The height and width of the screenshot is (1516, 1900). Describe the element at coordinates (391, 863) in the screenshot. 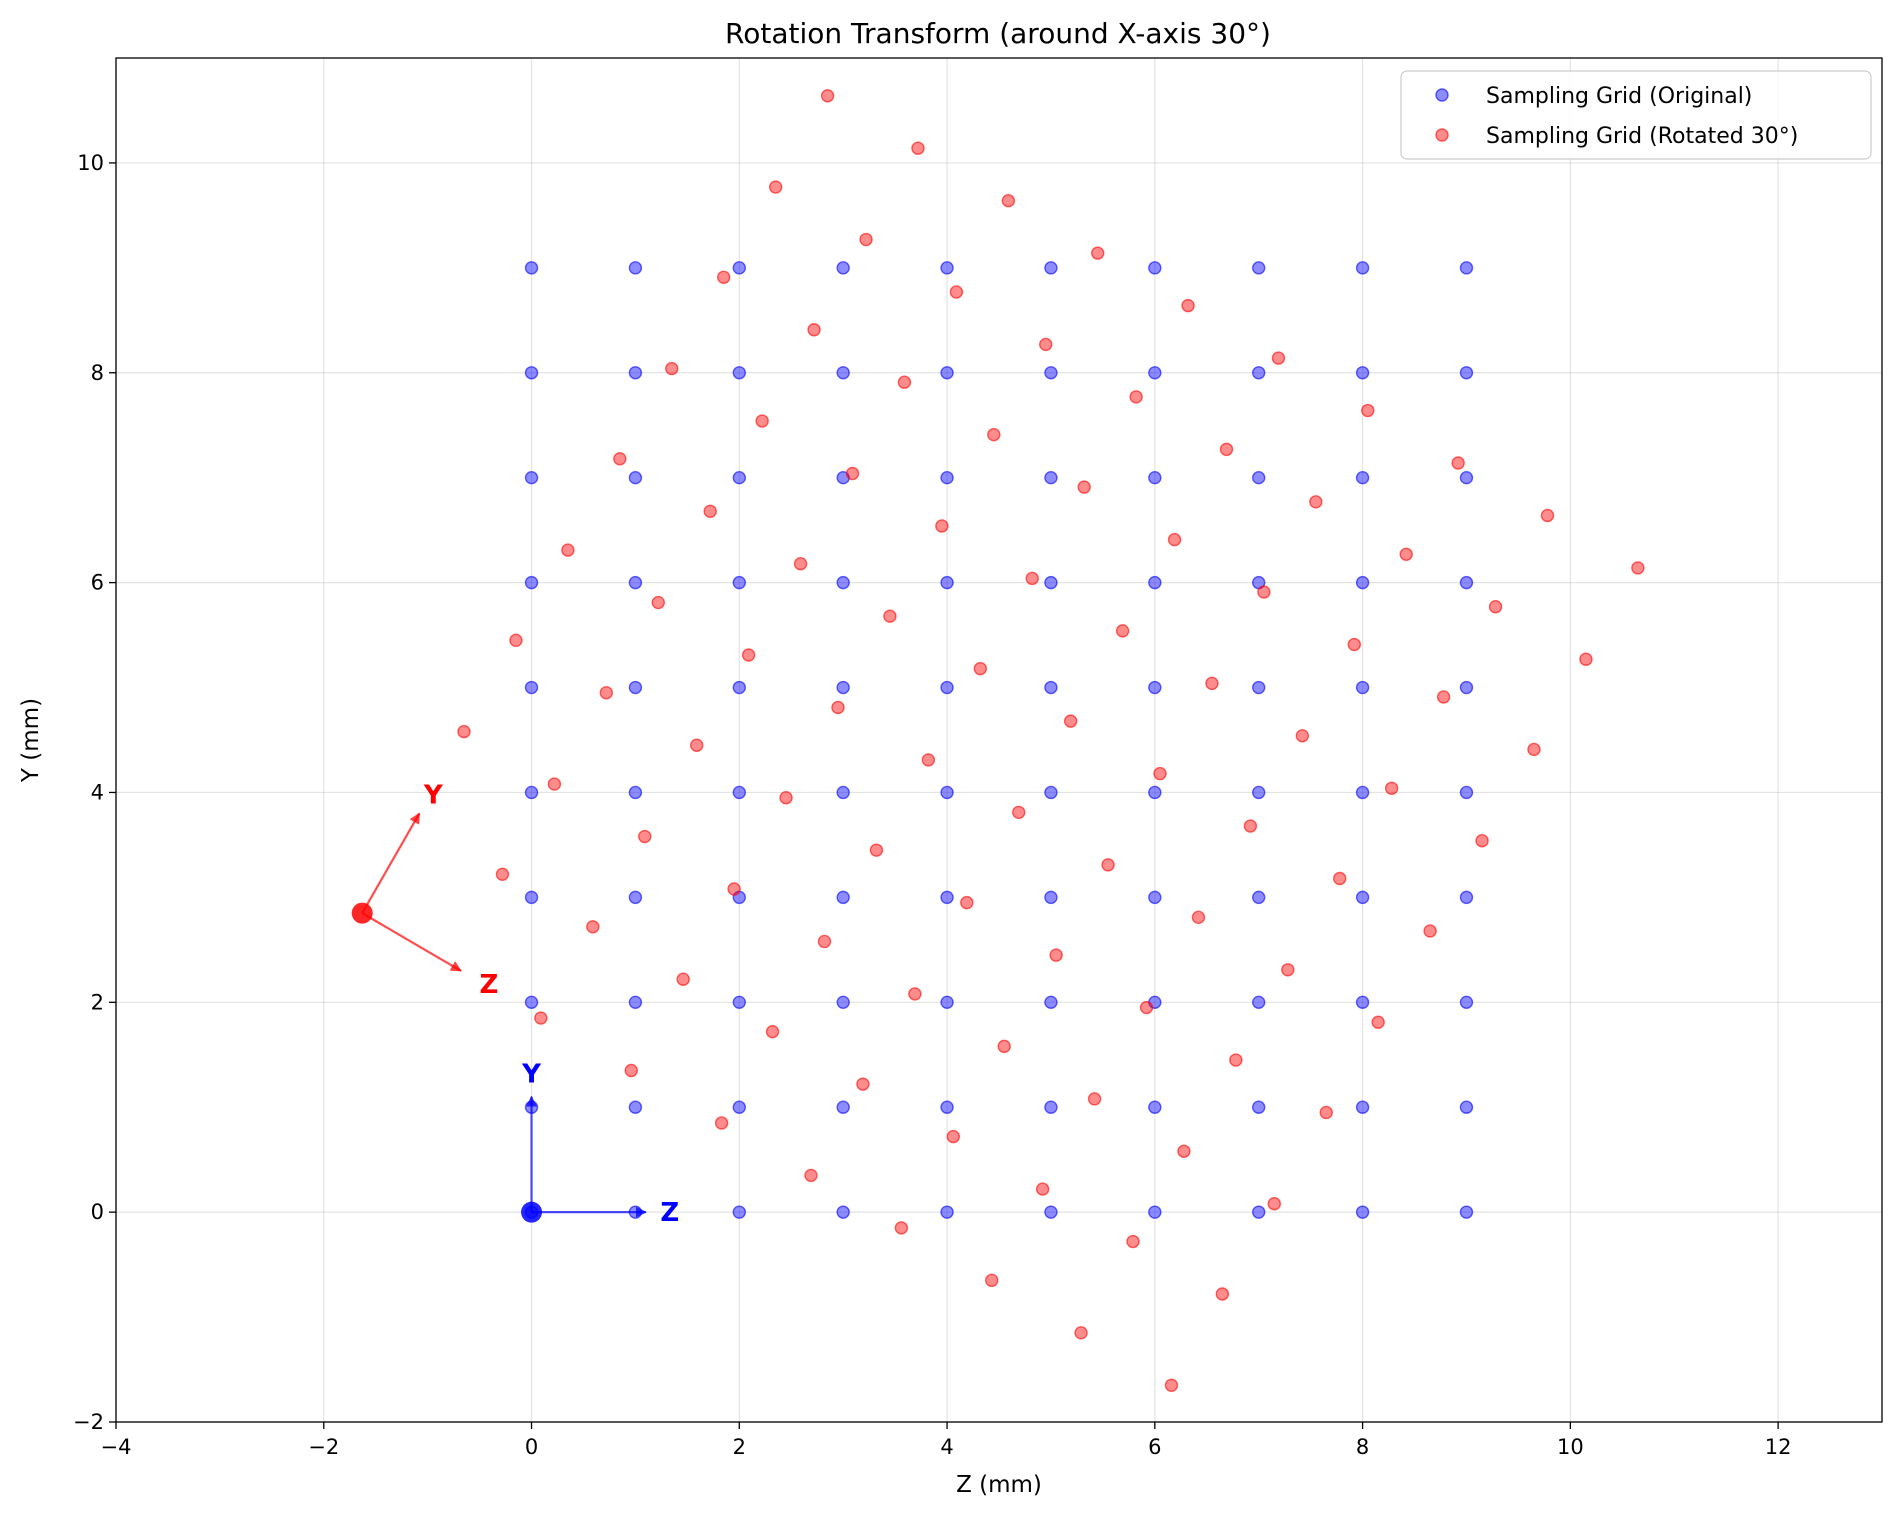

I see `frame-y-arrow` at that location.